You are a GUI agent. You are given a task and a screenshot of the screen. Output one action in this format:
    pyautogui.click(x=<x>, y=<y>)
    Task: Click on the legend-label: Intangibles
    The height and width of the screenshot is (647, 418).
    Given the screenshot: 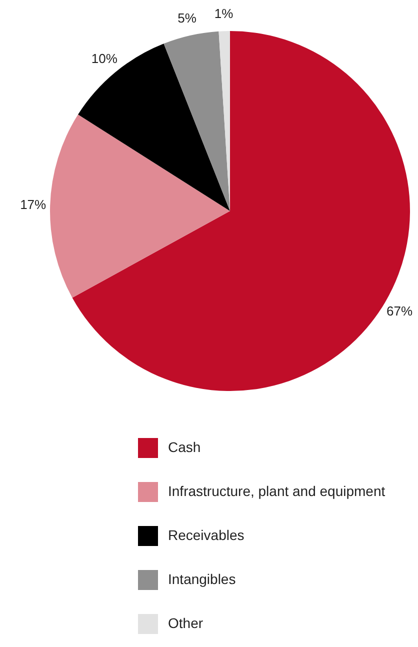 What is the action you would take?
    pyautogui.click(x=202, y=579)
    